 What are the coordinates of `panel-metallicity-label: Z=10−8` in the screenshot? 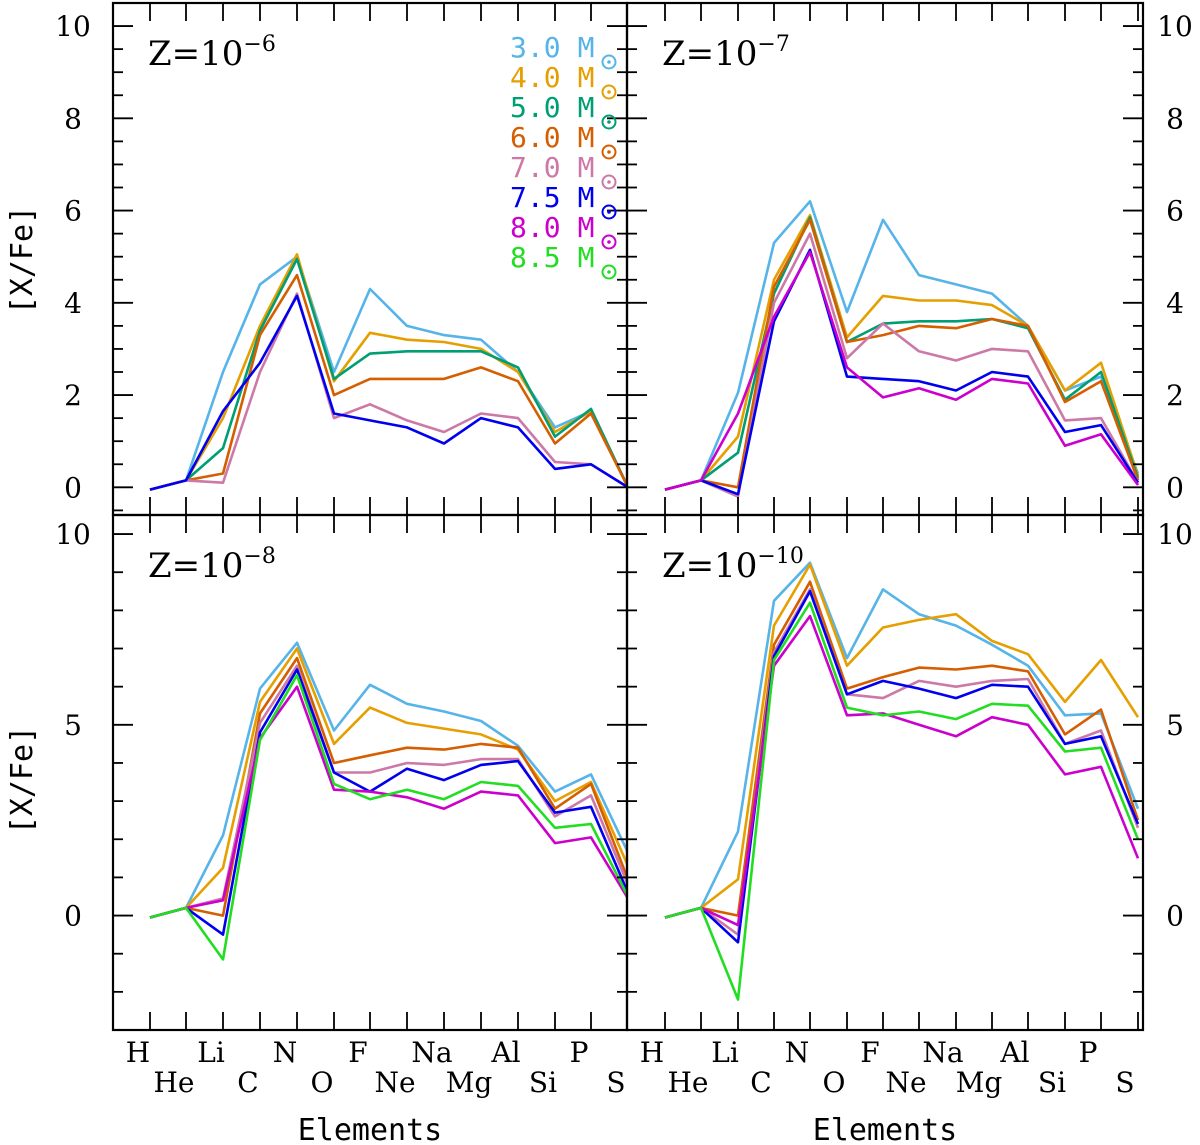 It's located at (212, 565).